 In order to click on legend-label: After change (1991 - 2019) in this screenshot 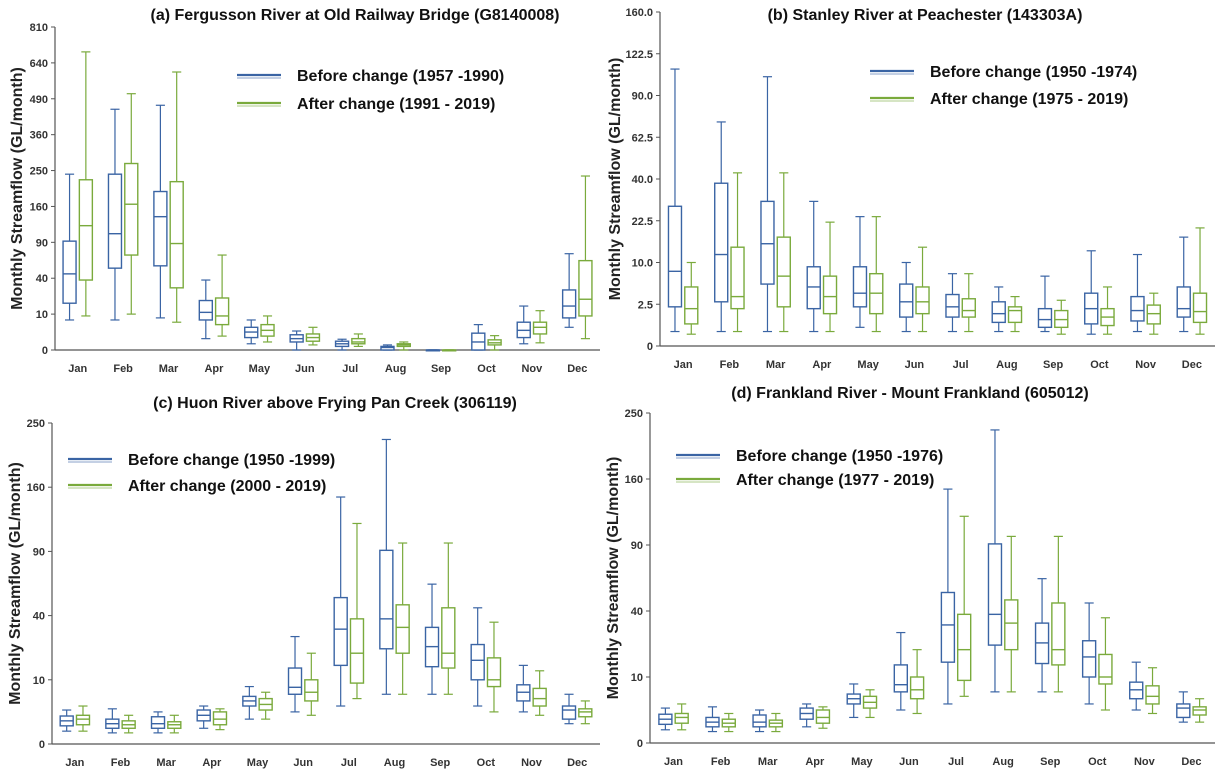, I will do `click(396, 104)`.